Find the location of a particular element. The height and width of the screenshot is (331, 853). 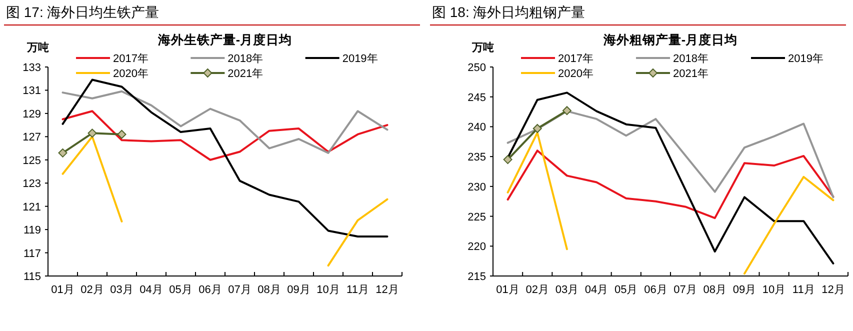

chart-title: 海外粗钢产量-月度日均 is located at coordinates (670, 39).